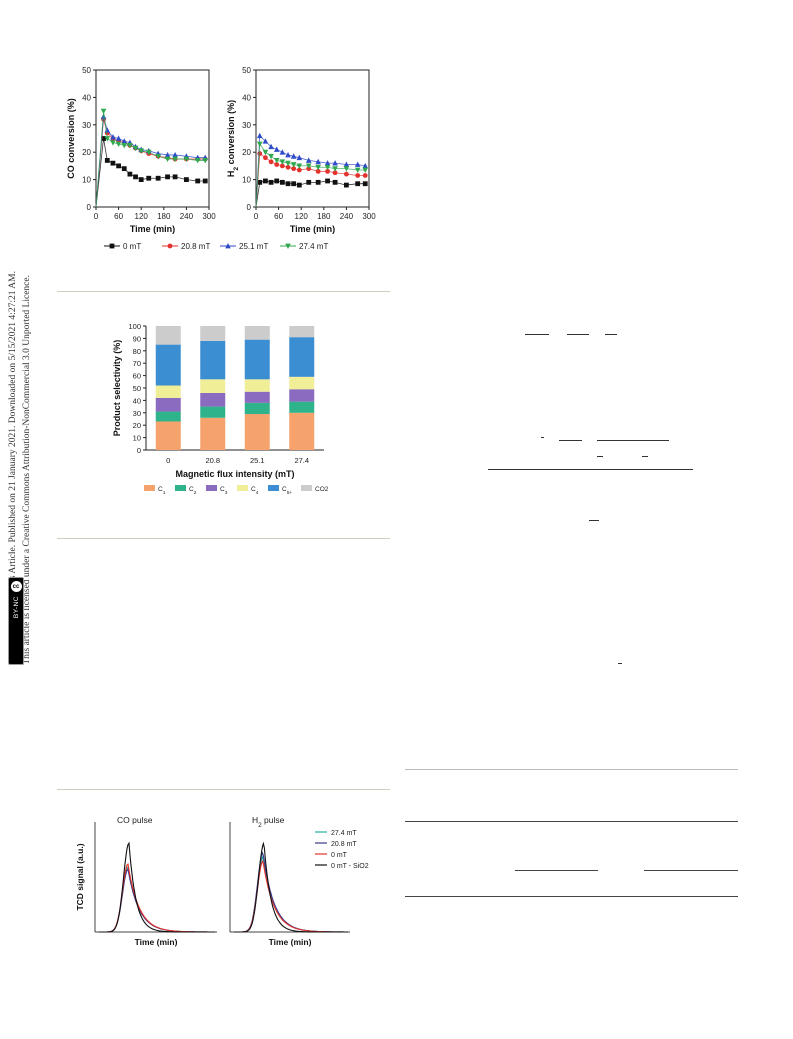 The image size is (793, 1039). What do you see at coordinates (350, 866) in the screenshot?
I see `legend-label: 0 mT - SiO2` at bounding box center [350, 866].